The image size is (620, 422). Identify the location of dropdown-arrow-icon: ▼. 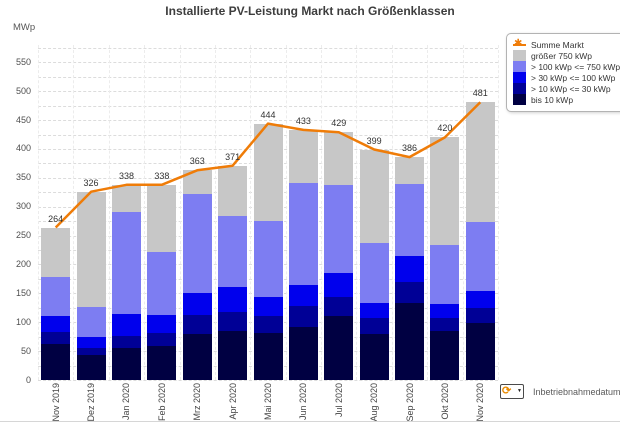
(519, 391).